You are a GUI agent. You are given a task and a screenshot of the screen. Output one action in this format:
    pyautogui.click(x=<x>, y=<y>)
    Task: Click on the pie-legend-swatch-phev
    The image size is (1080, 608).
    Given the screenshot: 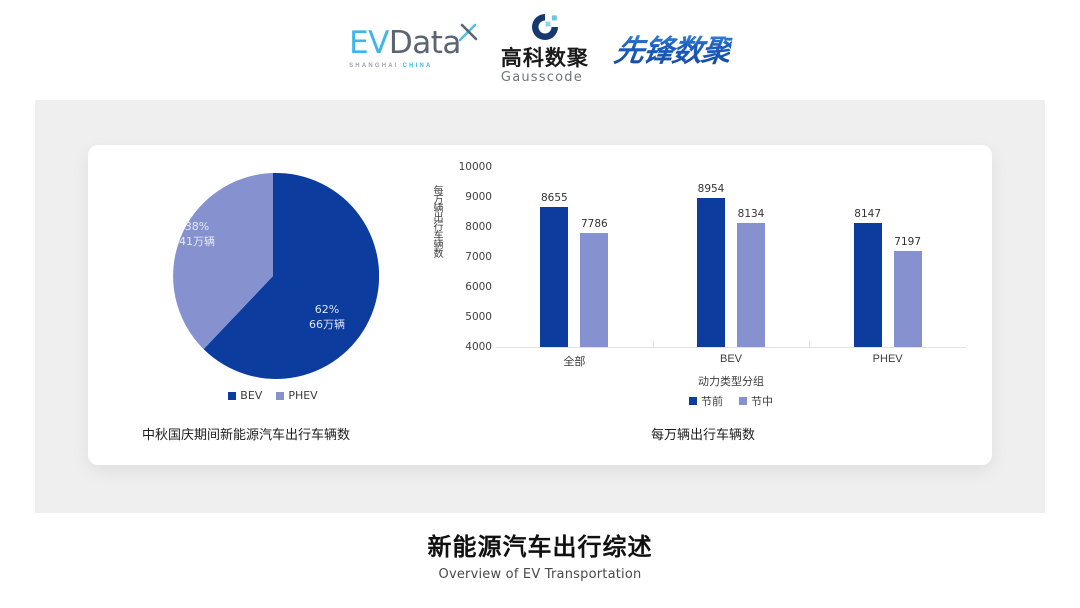 What is the action you would take?
    pyautogui.click(x=280, y=395)
    